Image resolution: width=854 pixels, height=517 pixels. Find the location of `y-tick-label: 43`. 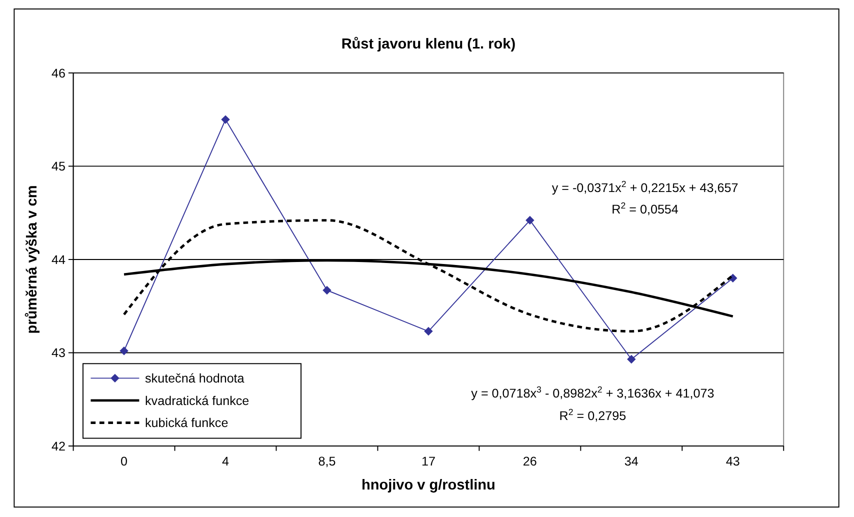

y-tick-label: 43 is located at coordinates (59, 353).